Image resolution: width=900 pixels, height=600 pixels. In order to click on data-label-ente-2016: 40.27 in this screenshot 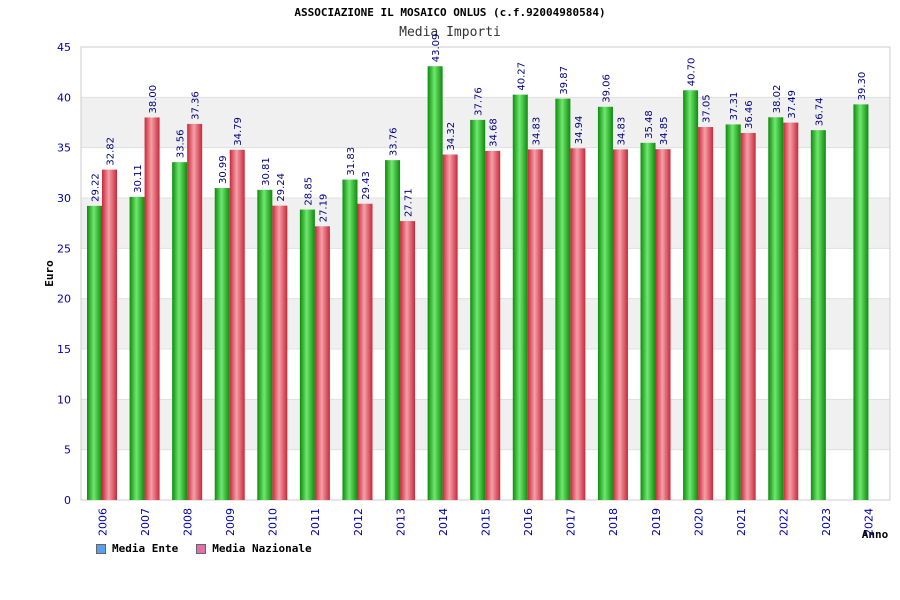, I will do `click(521, 76)`.